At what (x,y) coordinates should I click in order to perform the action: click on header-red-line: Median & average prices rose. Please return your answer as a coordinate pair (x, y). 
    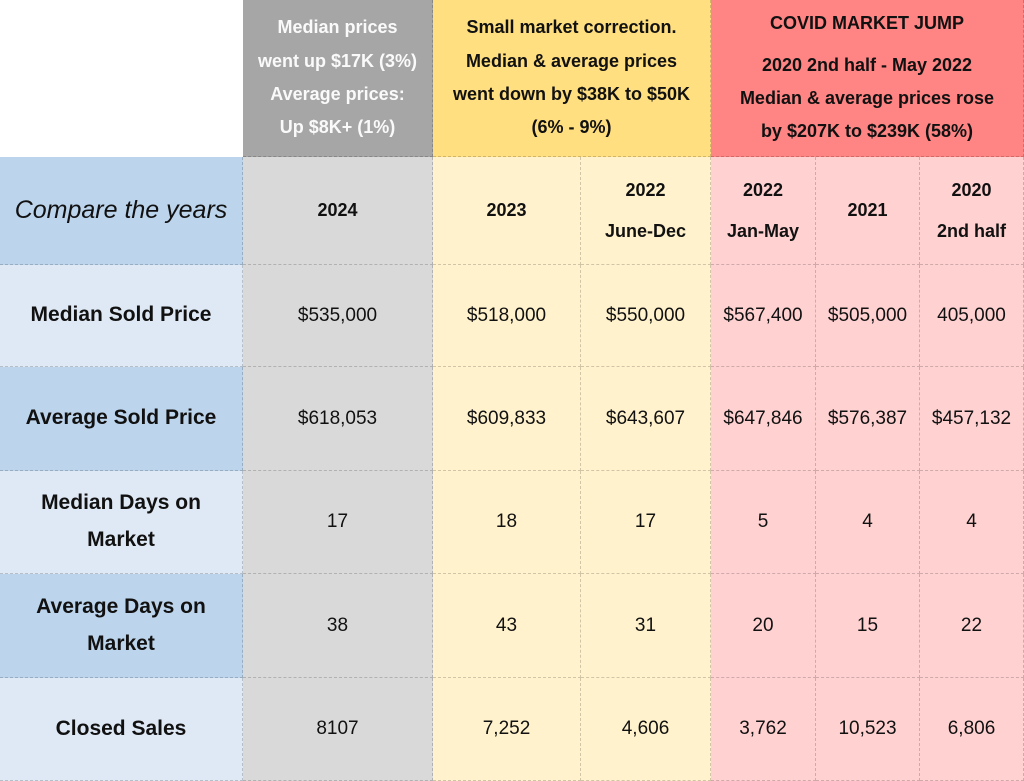
    Looking at the image, I should click on (867, 98).